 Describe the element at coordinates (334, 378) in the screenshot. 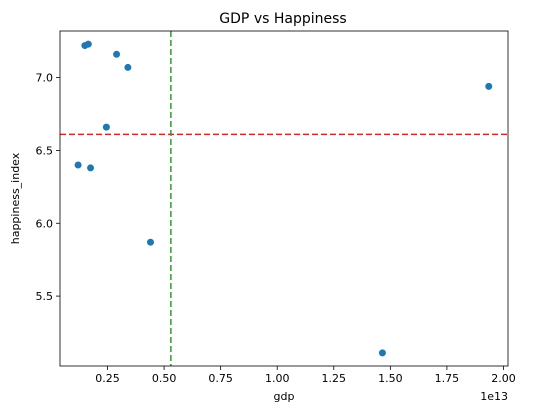

I see `x-tick-label: 1.25` at that location.